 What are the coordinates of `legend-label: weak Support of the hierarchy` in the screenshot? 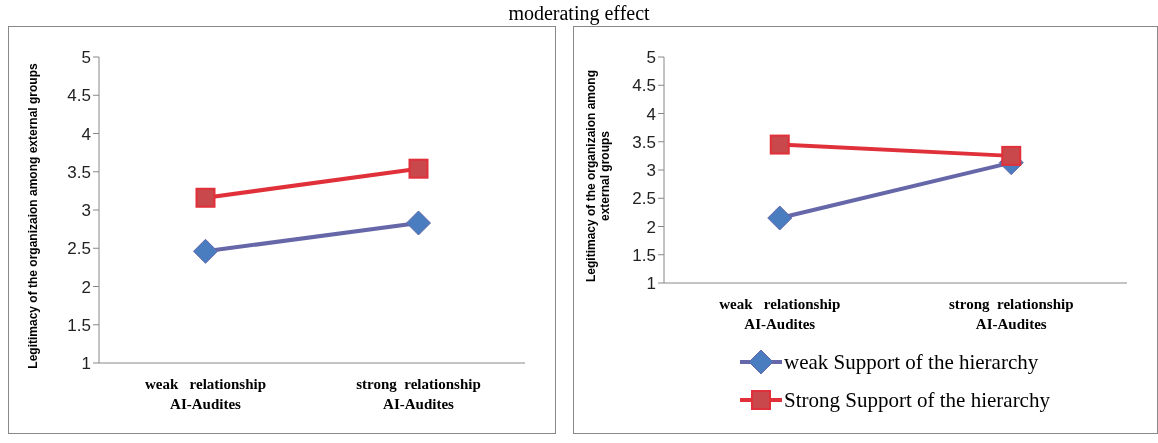 It's located at (911, 362).